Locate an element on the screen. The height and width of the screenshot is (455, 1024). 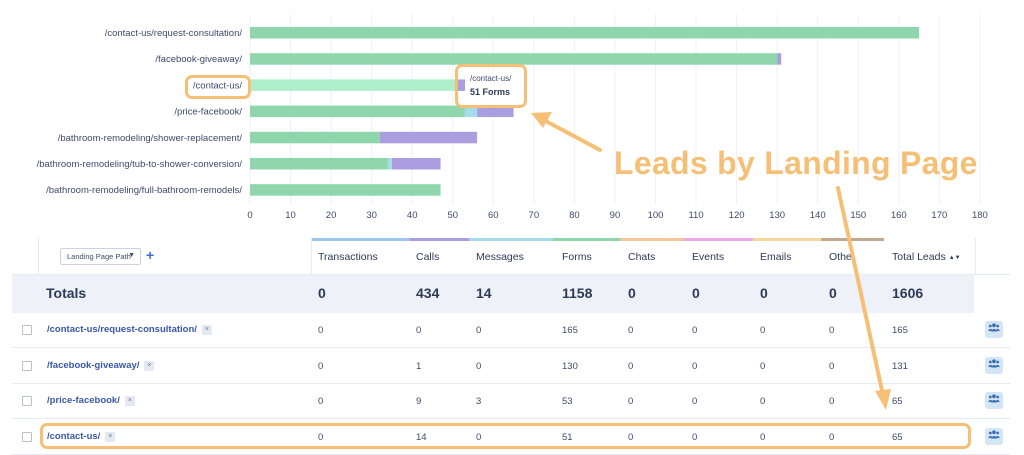
totals-value: 1158 is located at coordinates (577, 293).